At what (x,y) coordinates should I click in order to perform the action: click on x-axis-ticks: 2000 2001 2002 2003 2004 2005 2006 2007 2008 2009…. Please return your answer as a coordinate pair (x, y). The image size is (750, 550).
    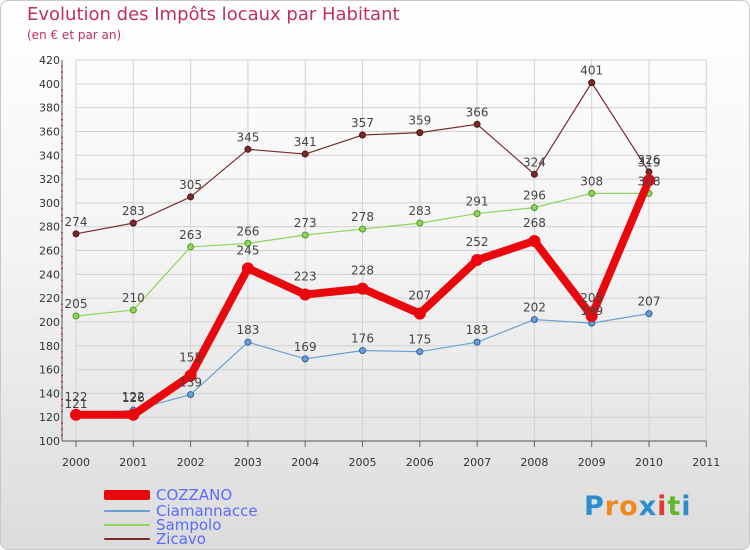
    Looking at the image, I should click on (391, 455).